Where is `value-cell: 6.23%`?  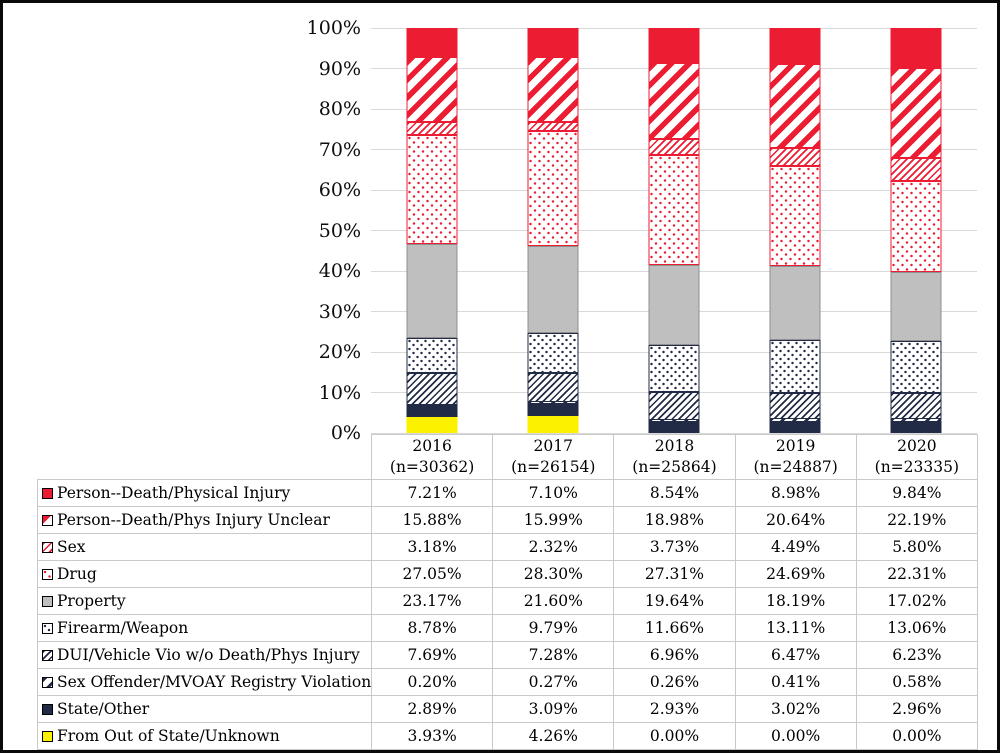 value-cell: 6.23% is located at coordinates (916, 655).